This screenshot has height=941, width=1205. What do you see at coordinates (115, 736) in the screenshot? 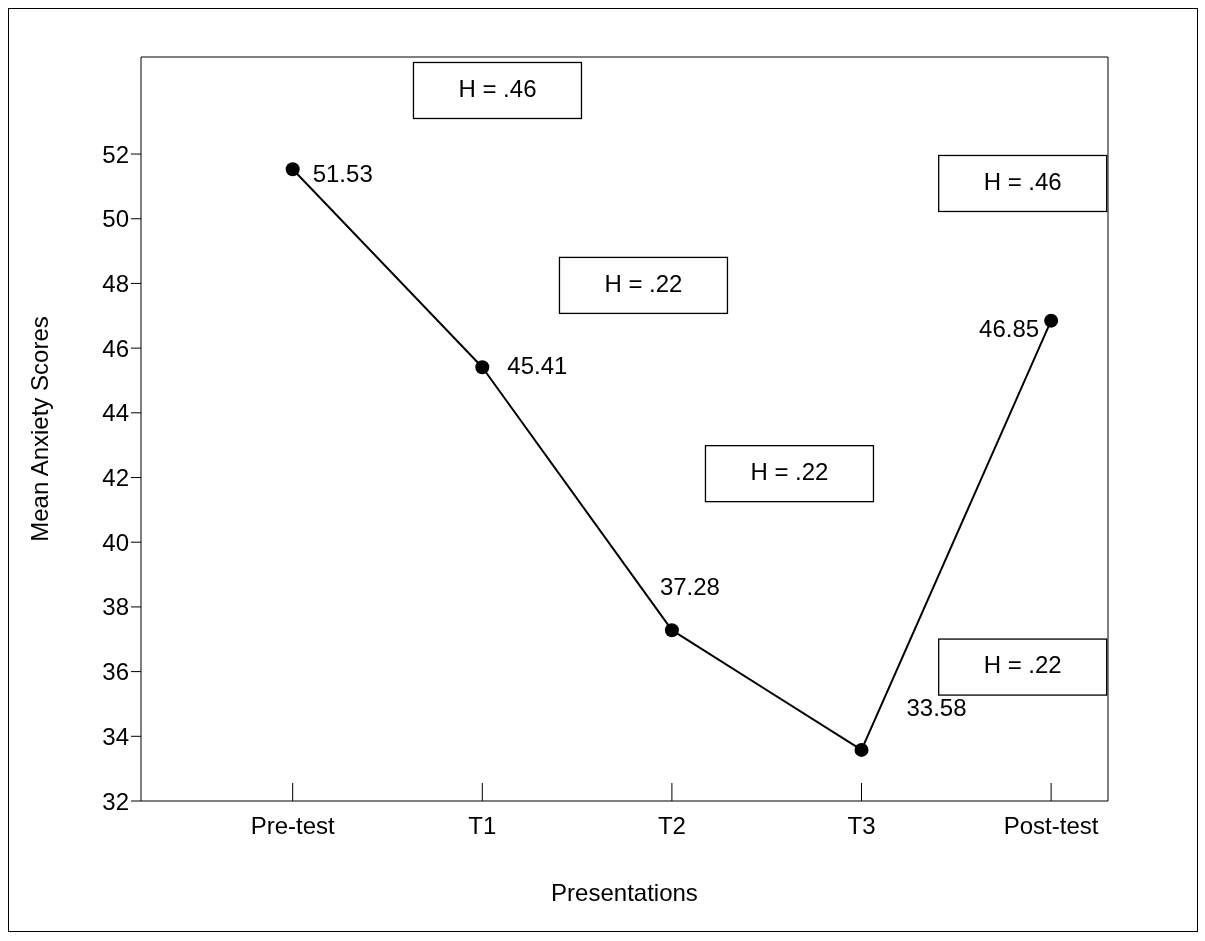
I see `y-tick-label: 34` at bounding box center [115, 736].